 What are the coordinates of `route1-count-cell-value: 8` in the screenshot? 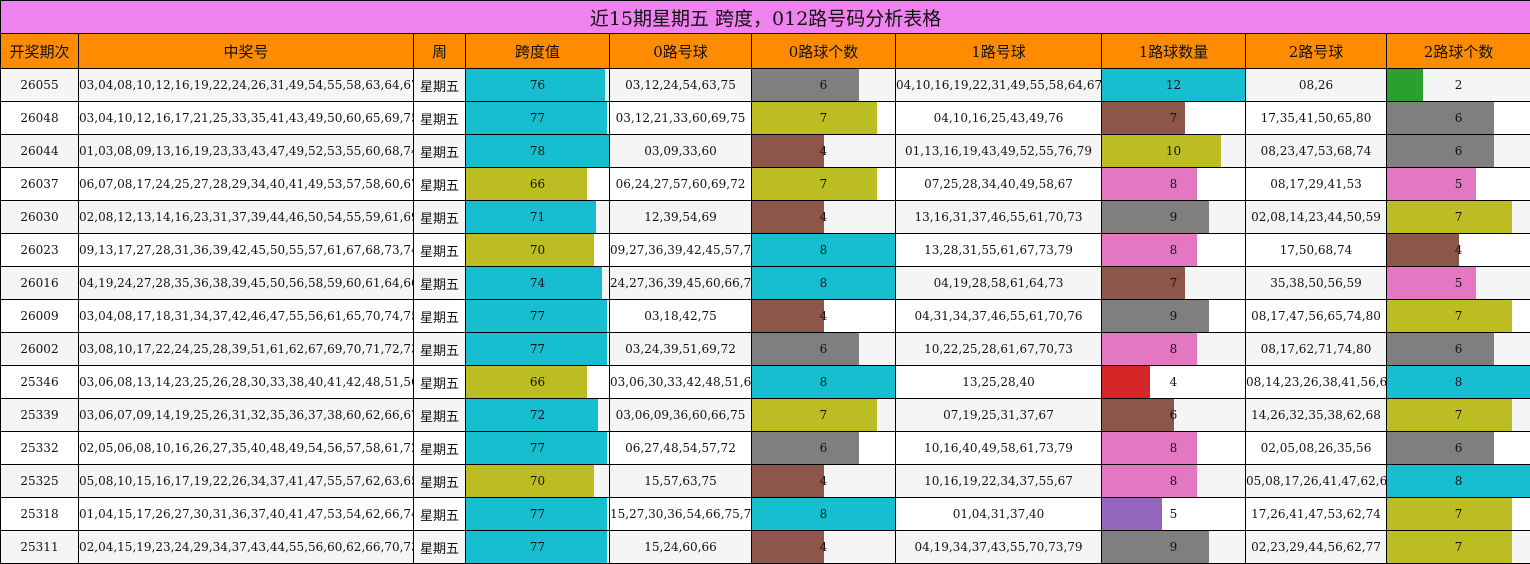 It's located at (1174, 349).